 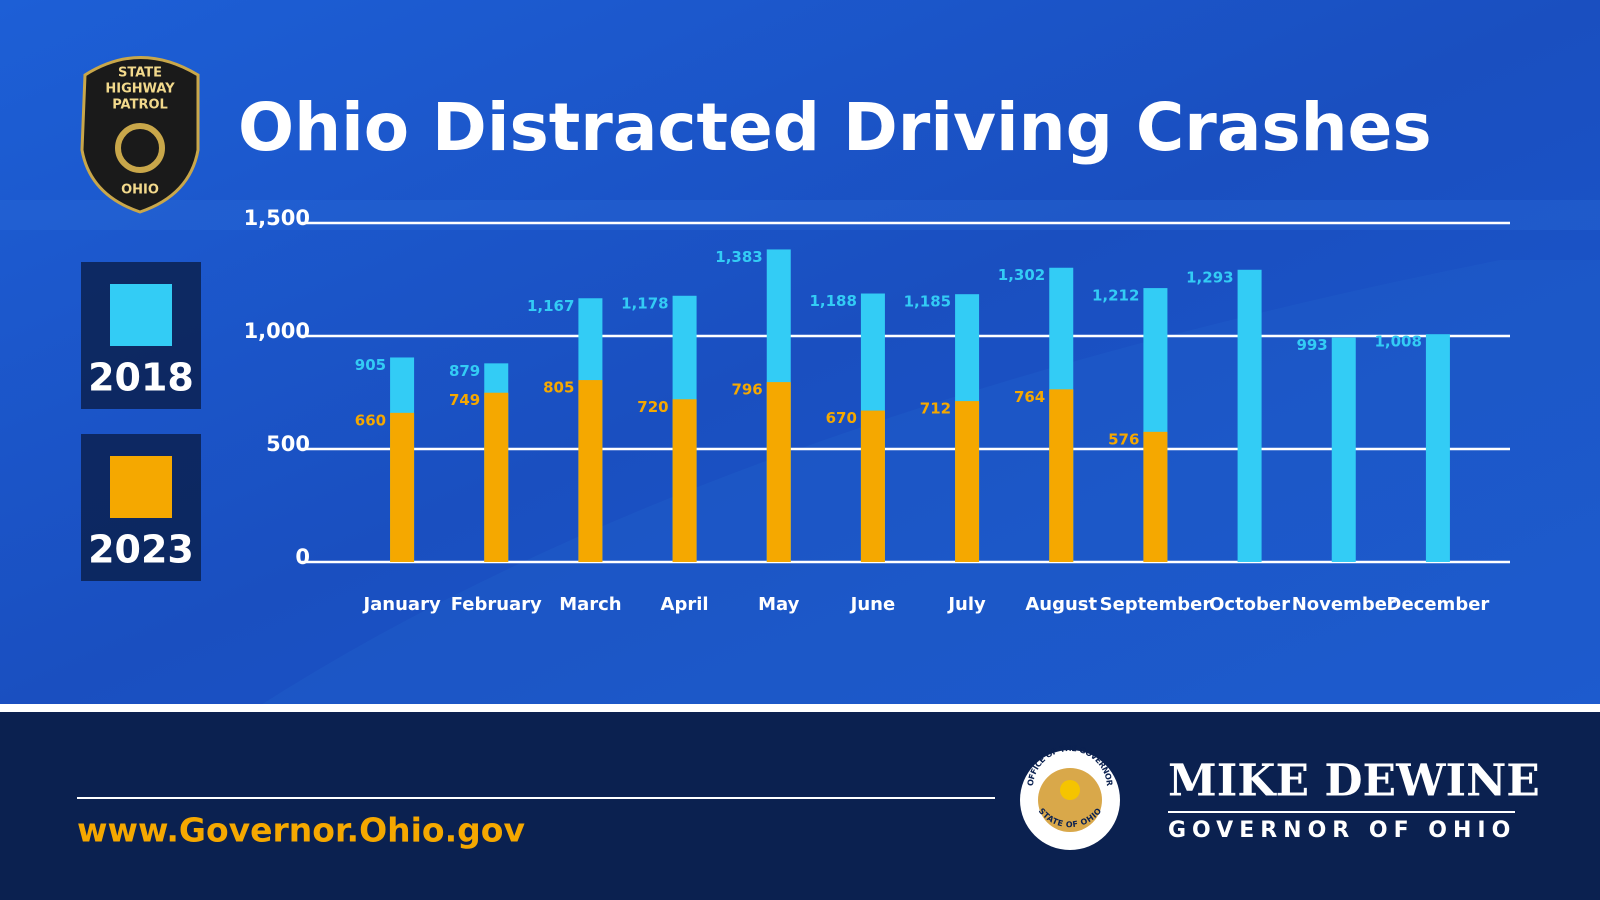 What do you see at coordinates (966, 604) in the screenshot?
I see `x-tick-label: July` at bounding box center [966, 604].